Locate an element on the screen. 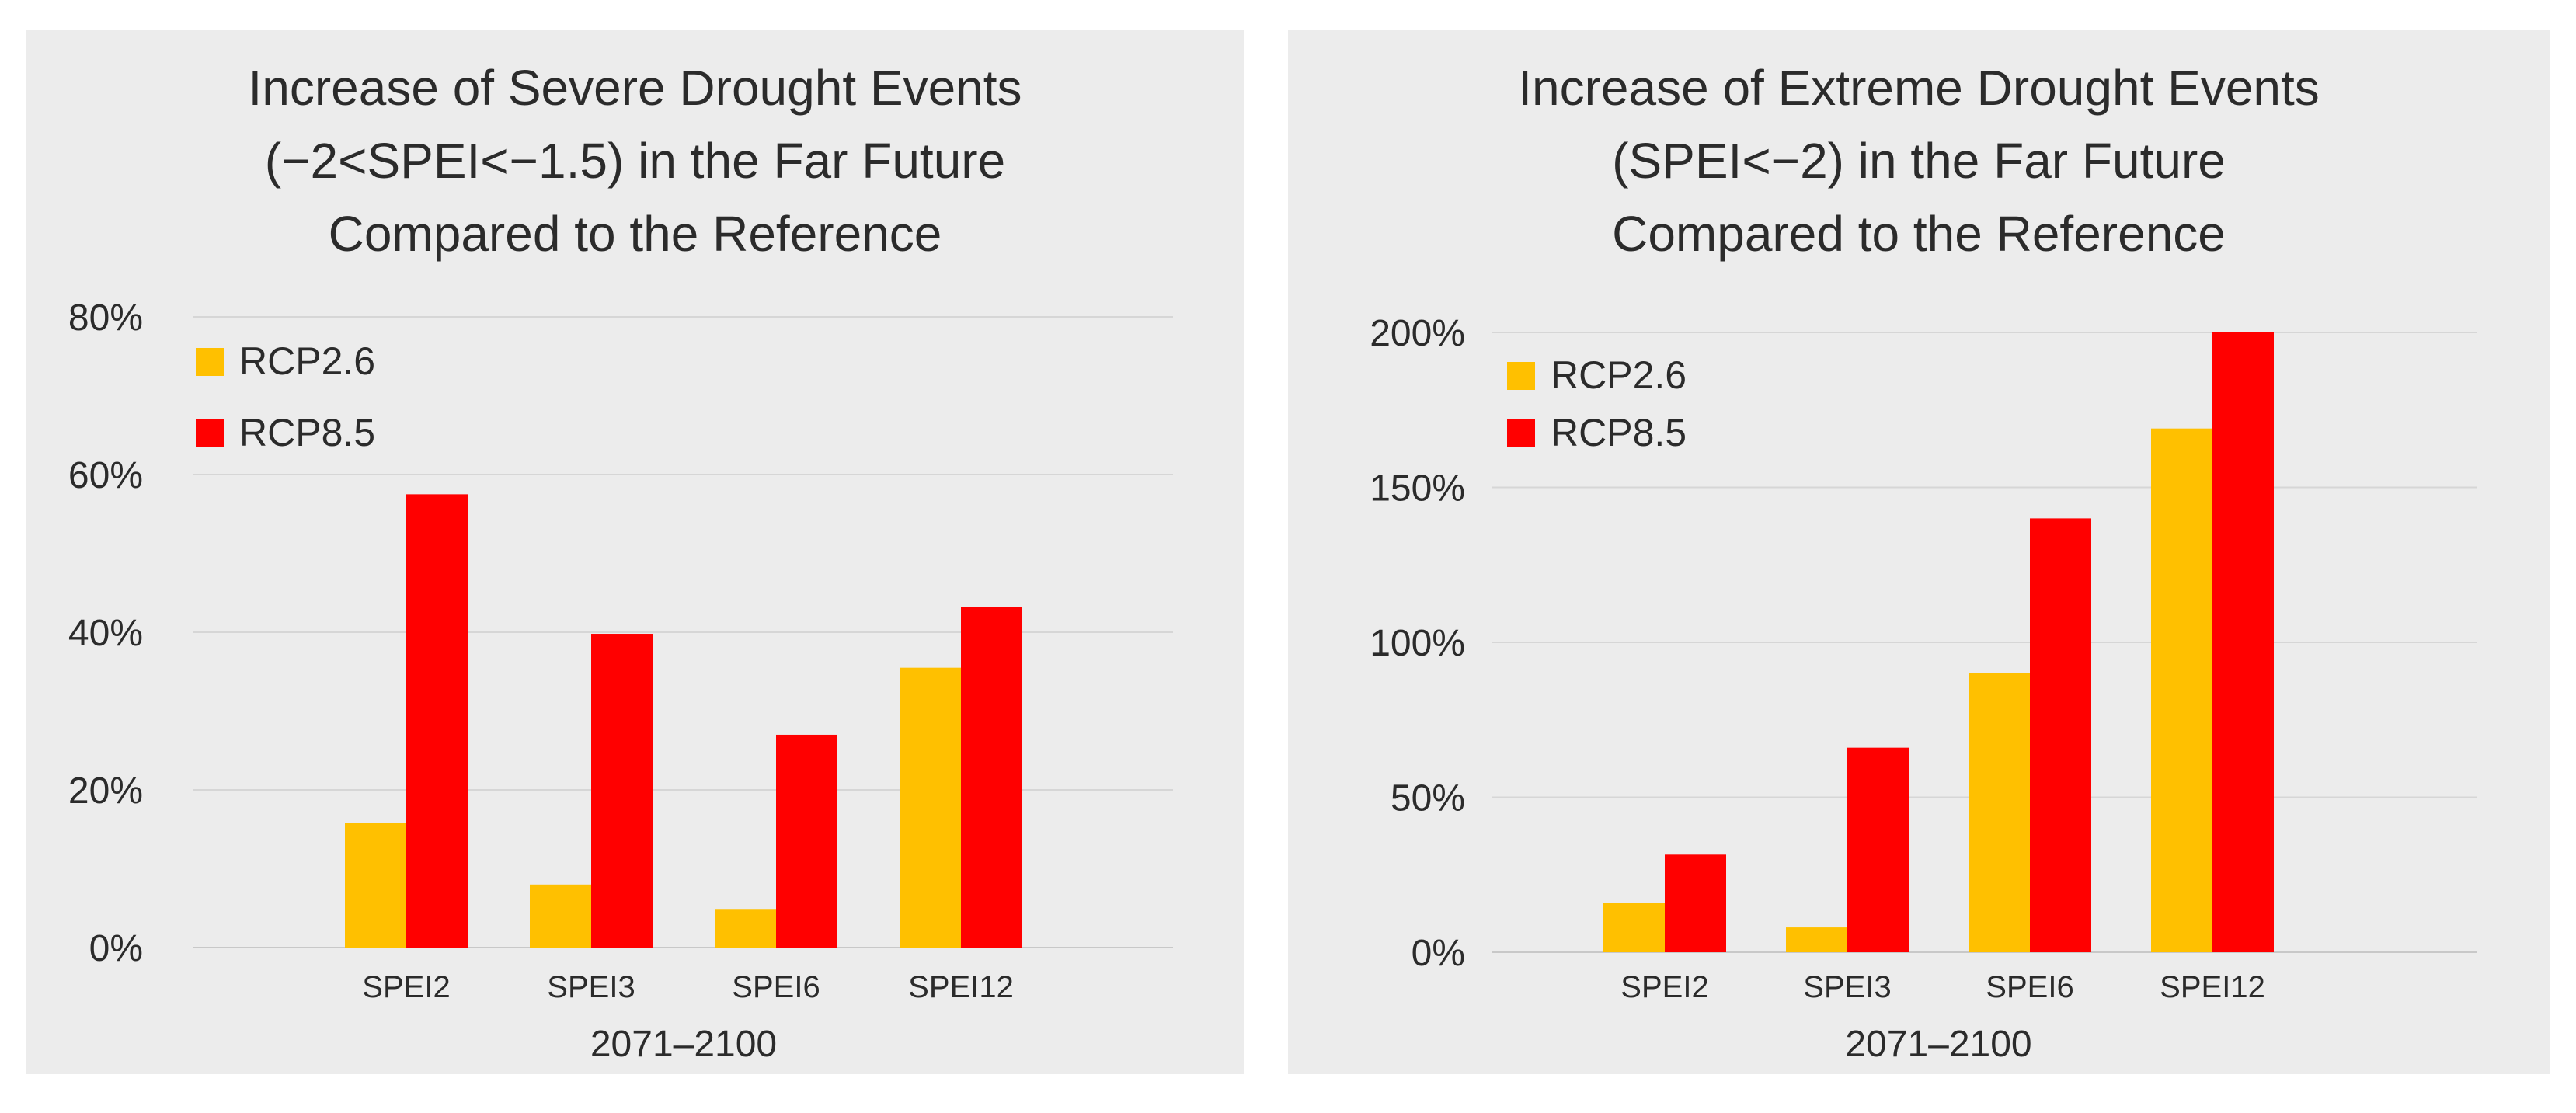 This screenshot has height=1113, width=2576. y-tick-label: 20% is located at coordinates (105, 791).